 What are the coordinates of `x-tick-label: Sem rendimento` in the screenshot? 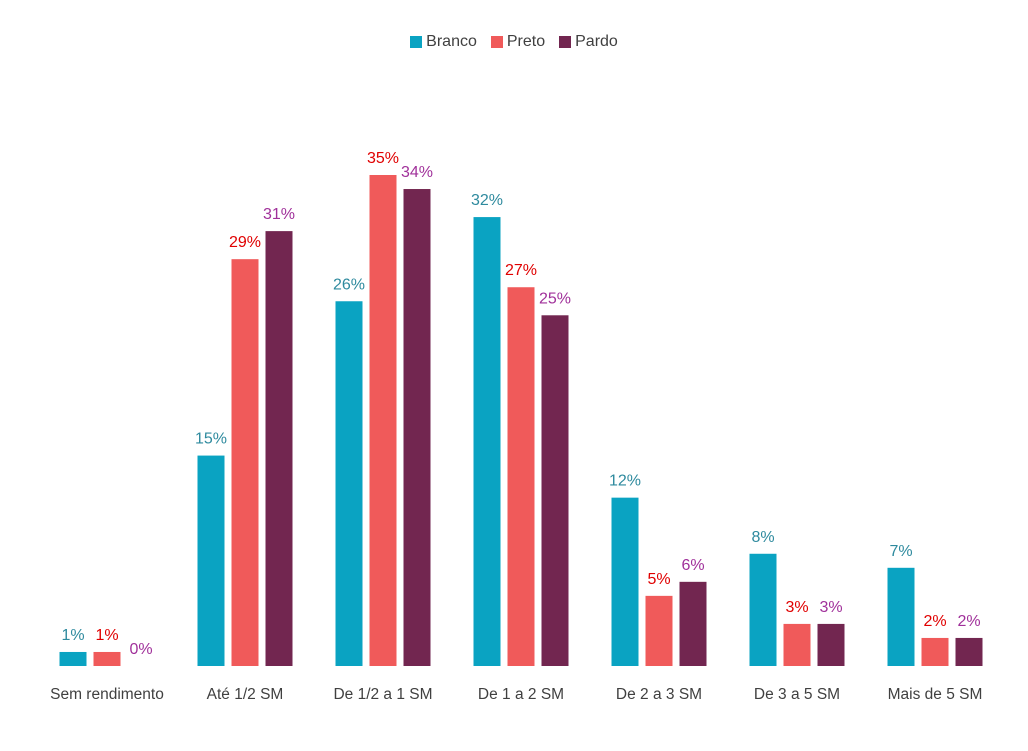 It's located at (107, 694).